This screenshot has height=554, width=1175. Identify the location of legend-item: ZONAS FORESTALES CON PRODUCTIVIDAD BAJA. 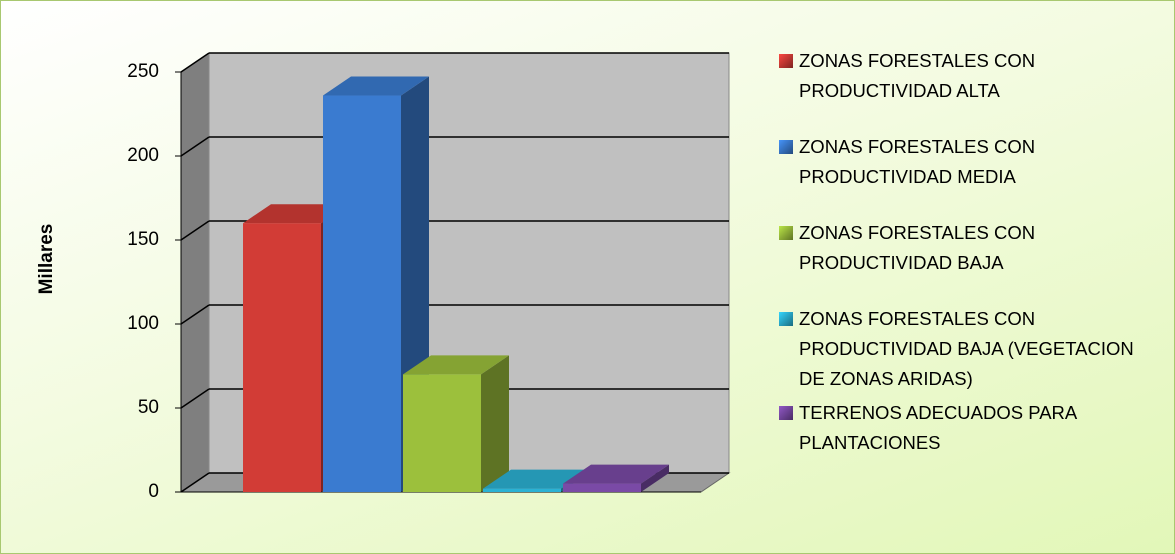
(966, 248).